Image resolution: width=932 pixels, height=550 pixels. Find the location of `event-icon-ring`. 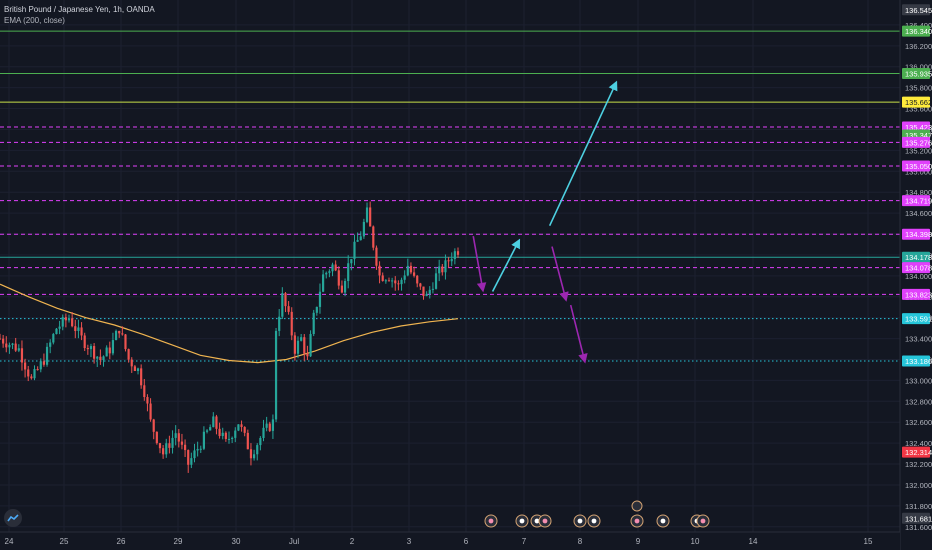

event-icon-ring is located at coordinates (637, 506).